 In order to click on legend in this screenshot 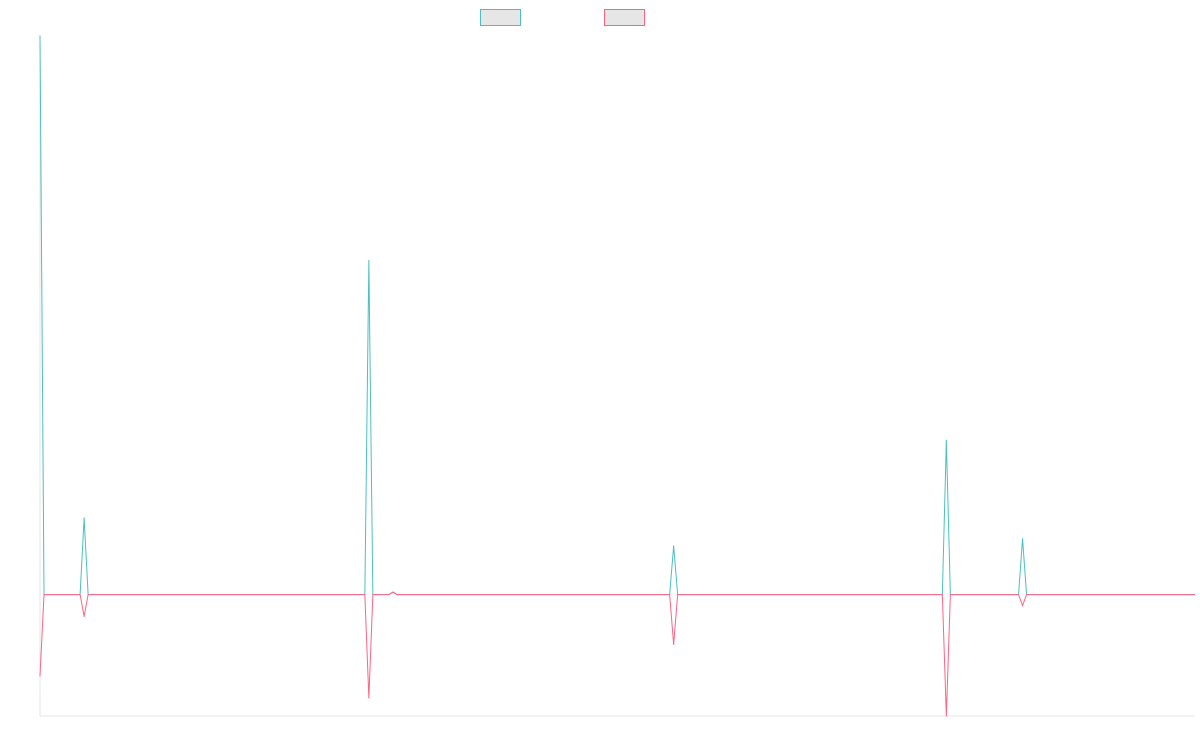, I will do `click(562, 17)`.